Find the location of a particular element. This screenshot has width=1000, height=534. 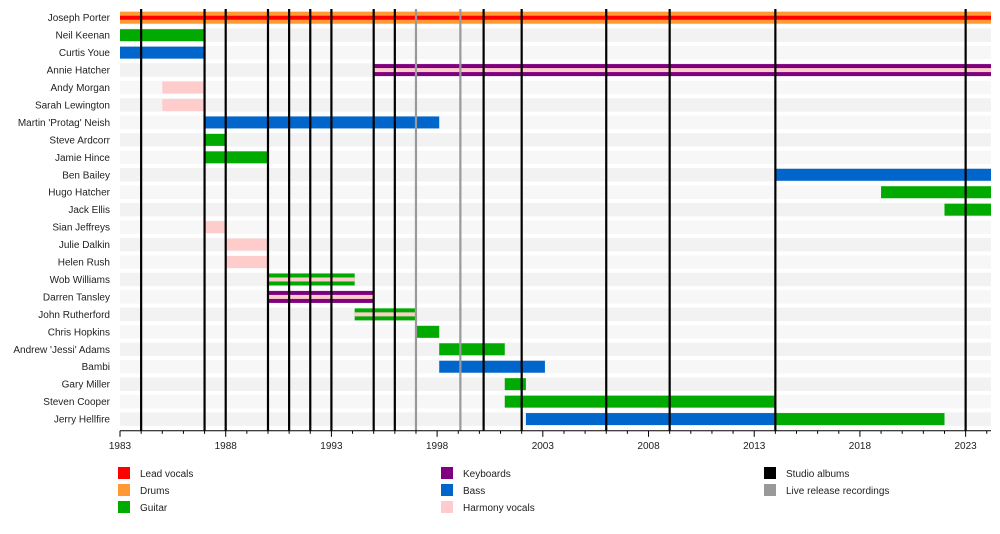

member-name-neil-keenan: Neil Keenan is located at coordinates (83, 36).